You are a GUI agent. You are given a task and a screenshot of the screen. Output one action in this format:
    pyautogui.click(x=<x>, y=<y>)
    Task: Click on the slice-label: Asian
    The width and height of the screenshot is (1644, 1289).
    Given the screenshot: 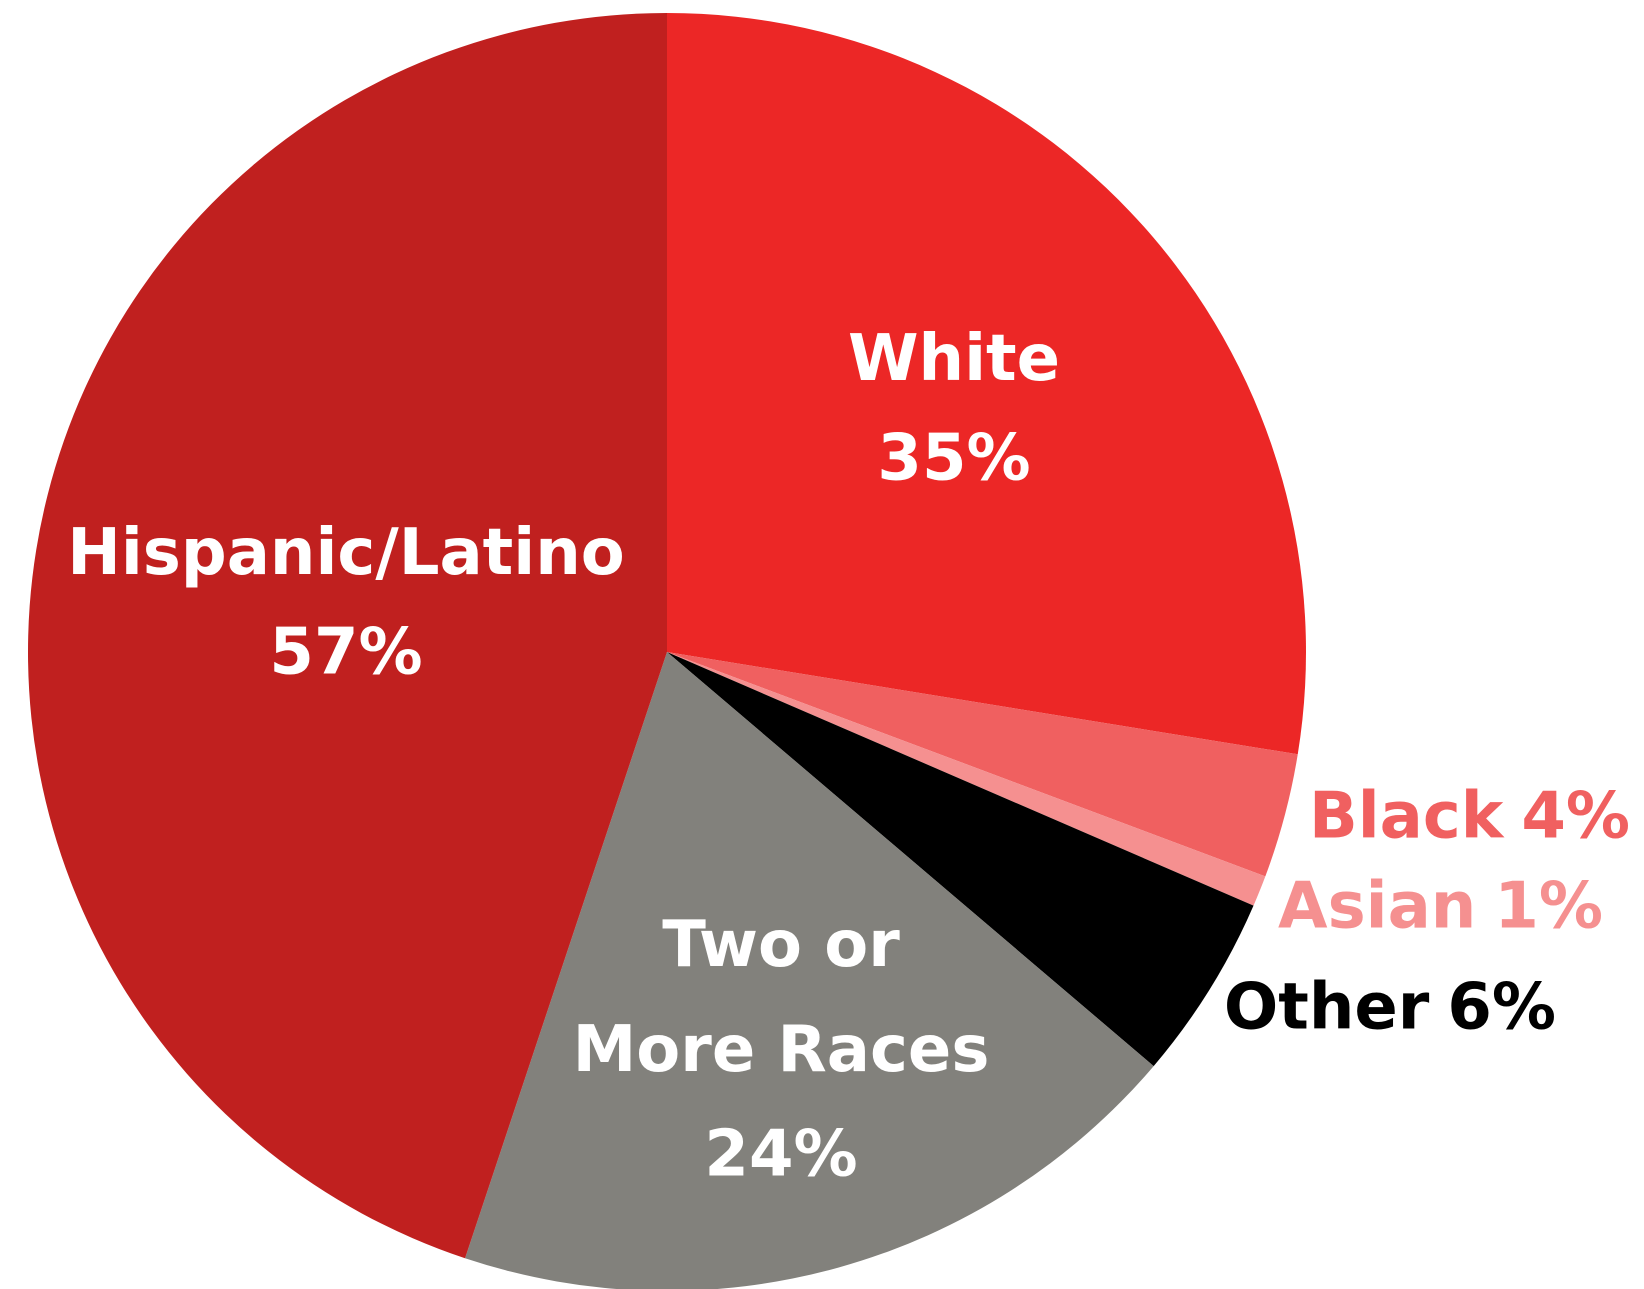 What is the action you would take?
    pyautogui.click(x=1377, y=907)
    